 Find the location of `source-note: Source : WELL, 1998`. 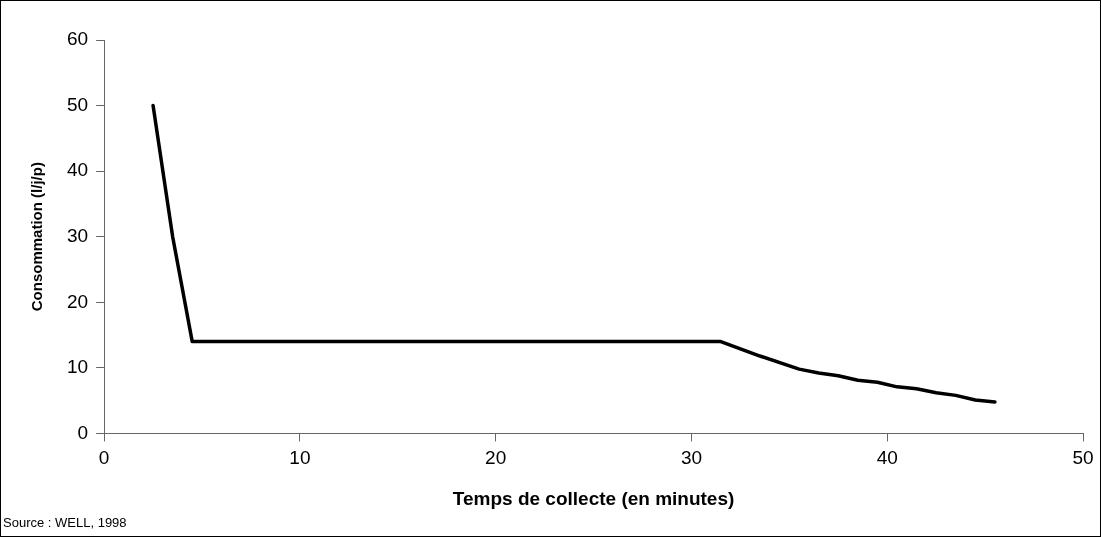

source-note: Source : WELL, 1998 is located at coordinates (65, 523).